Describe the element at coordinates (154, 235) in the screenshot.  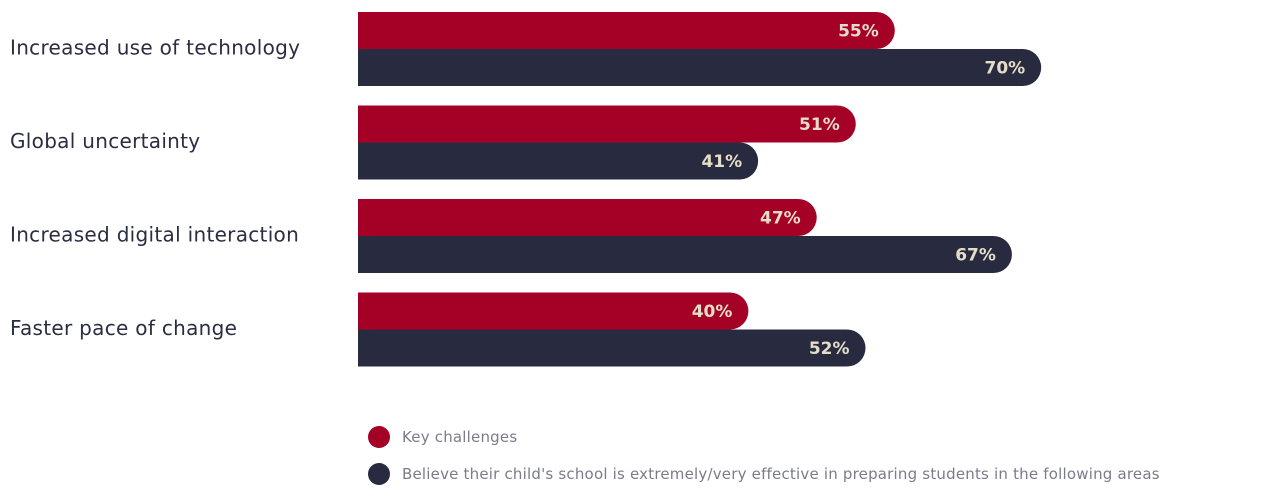
I see `category-label-increased-digital-interaction: Increased digital interaction` at that location.